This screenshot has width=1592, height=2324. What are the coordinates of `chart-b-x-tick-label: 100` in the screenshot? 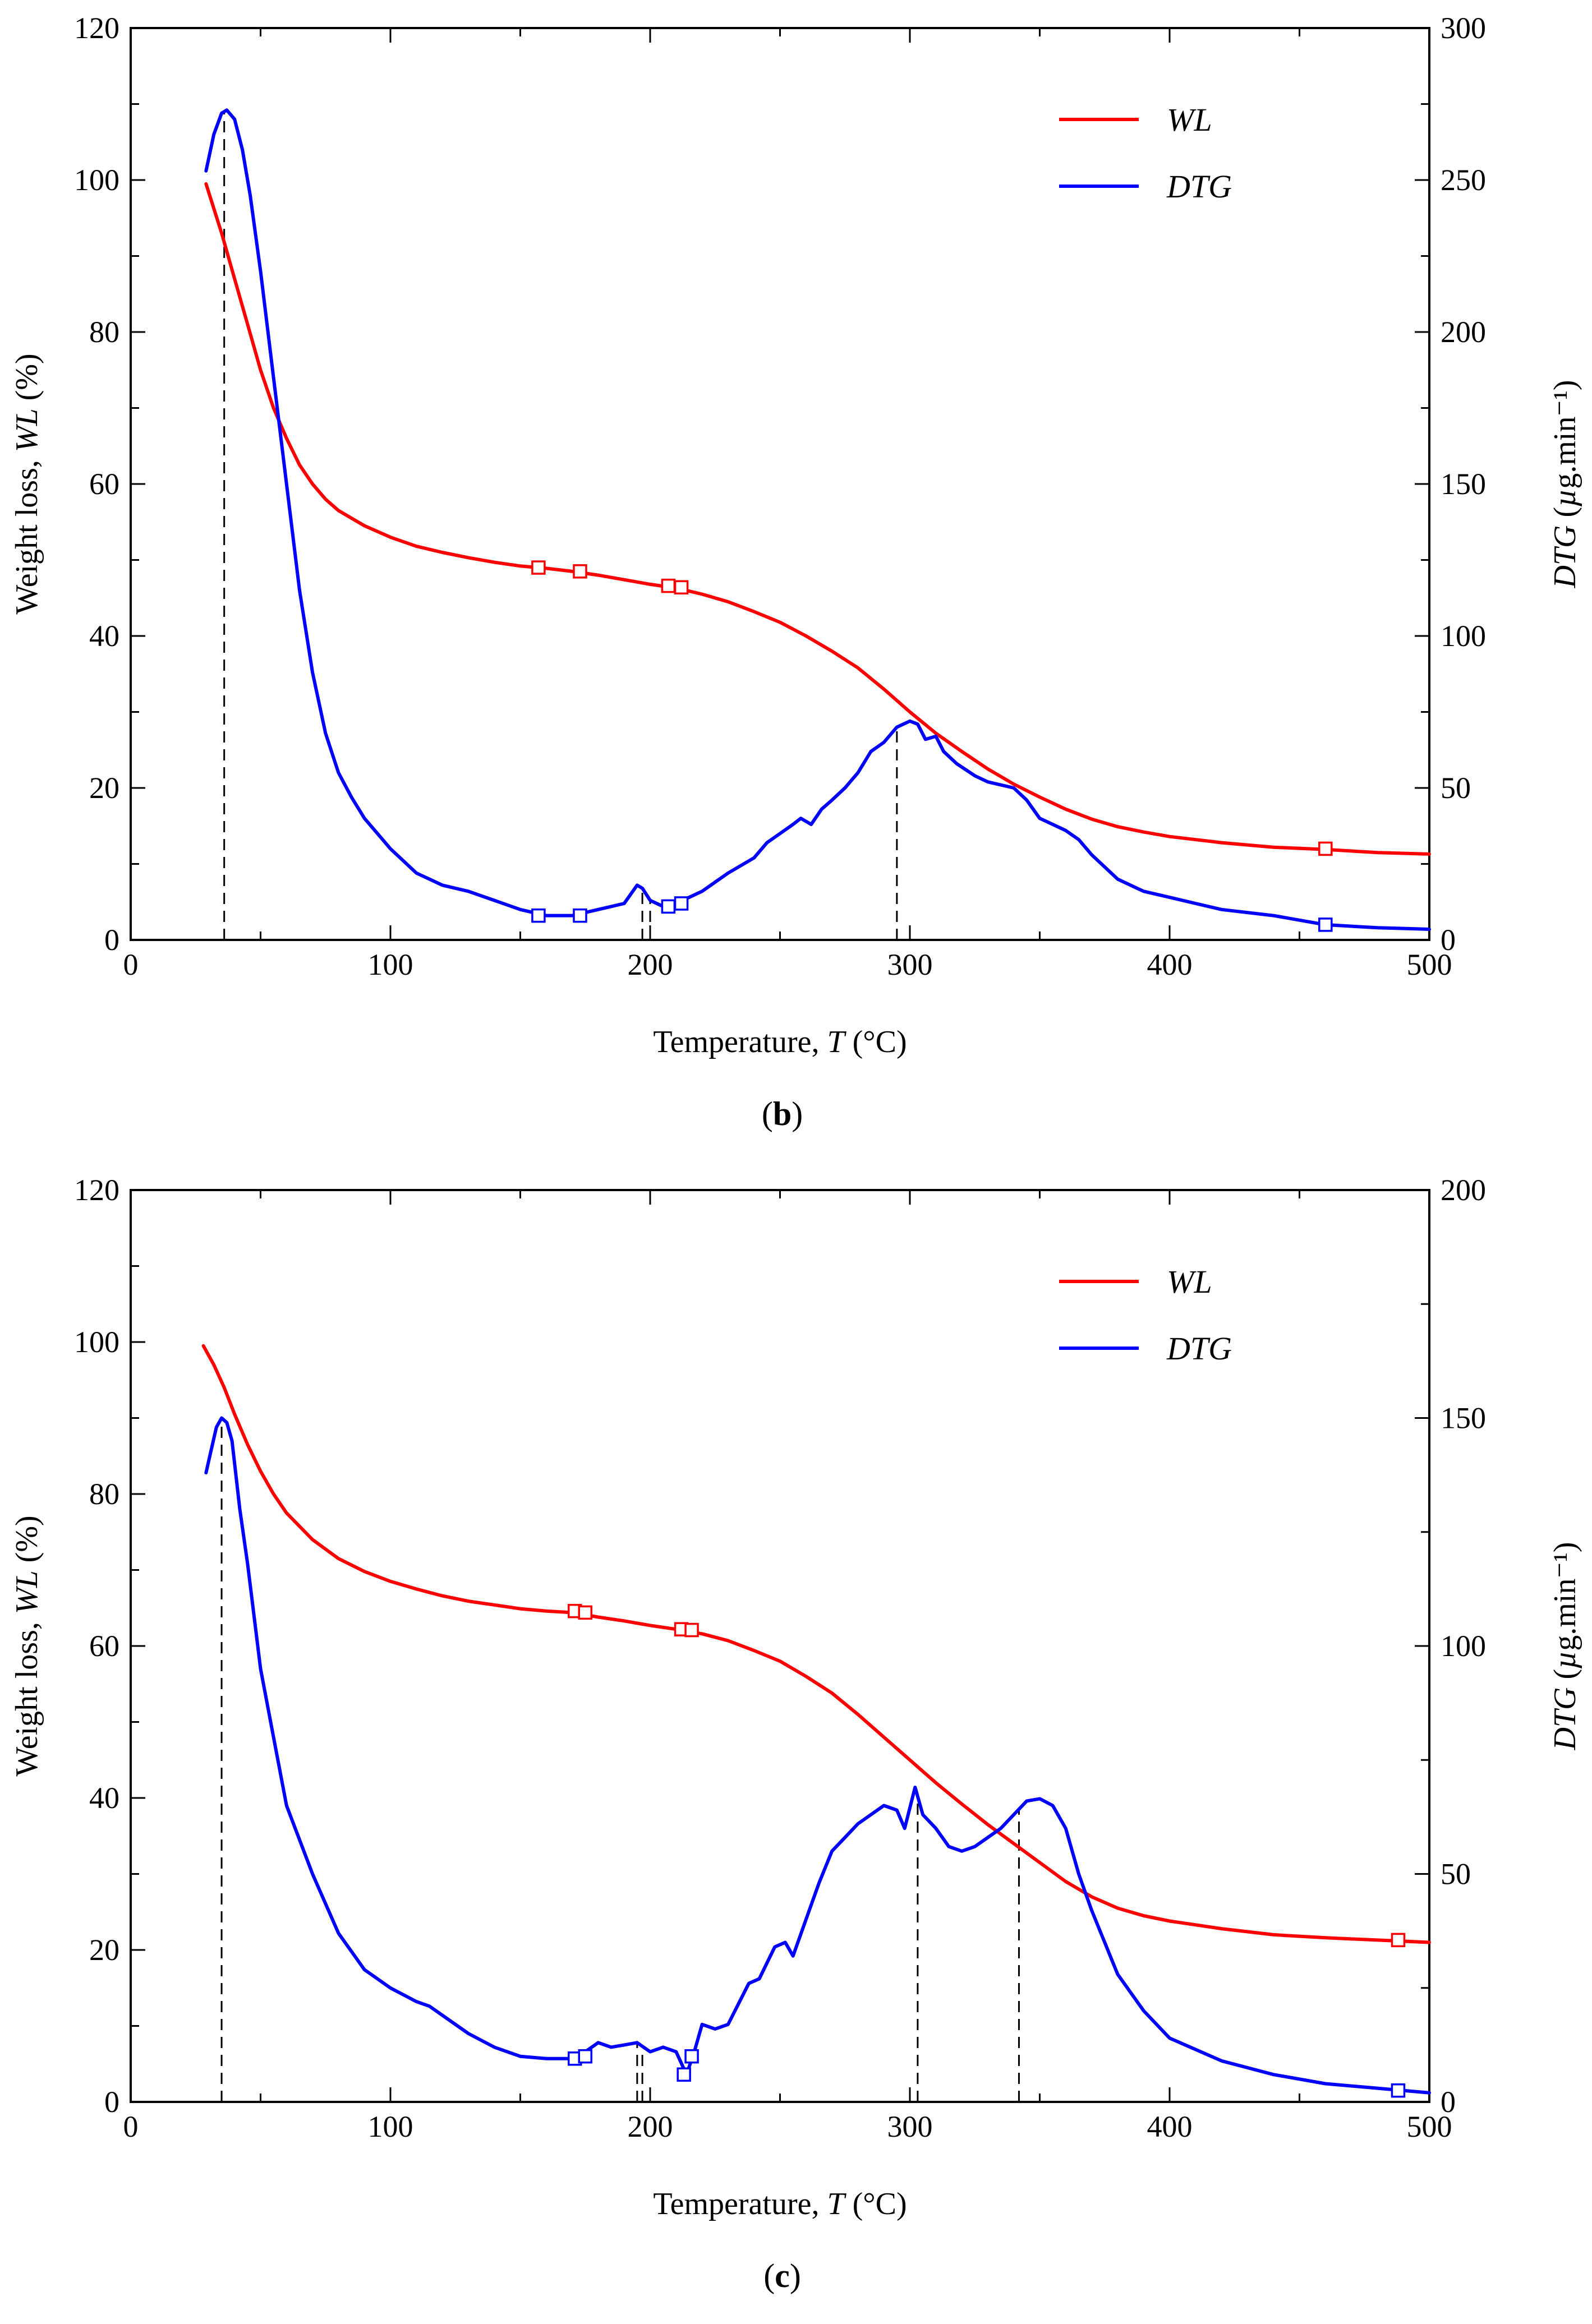 It's located at (391, 964).